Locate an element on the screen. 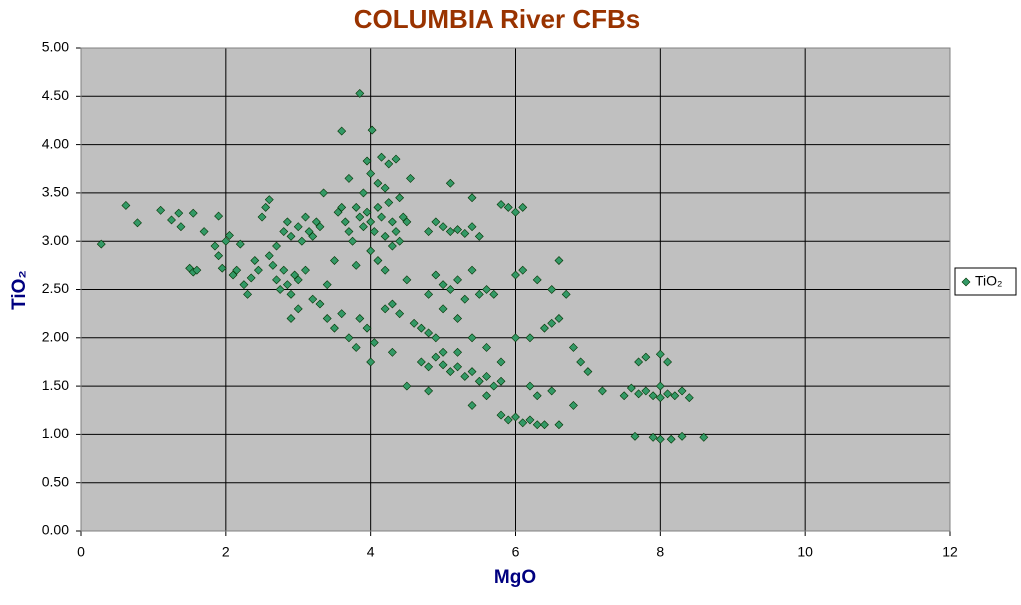  y-tick-label: 4.00 is located at coordinates (55, 143).